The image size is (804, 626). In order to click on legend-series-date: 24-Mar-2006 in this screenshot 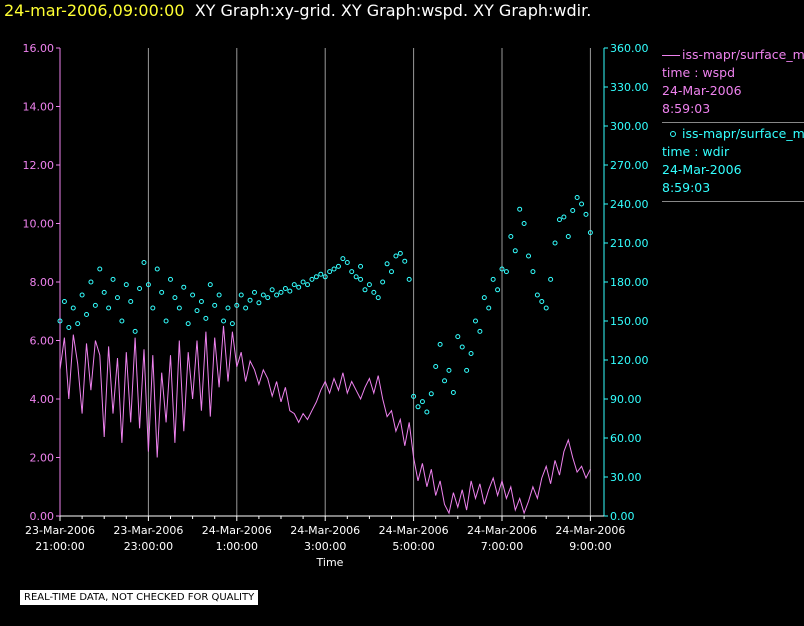, I will do `click(702, 169)`.